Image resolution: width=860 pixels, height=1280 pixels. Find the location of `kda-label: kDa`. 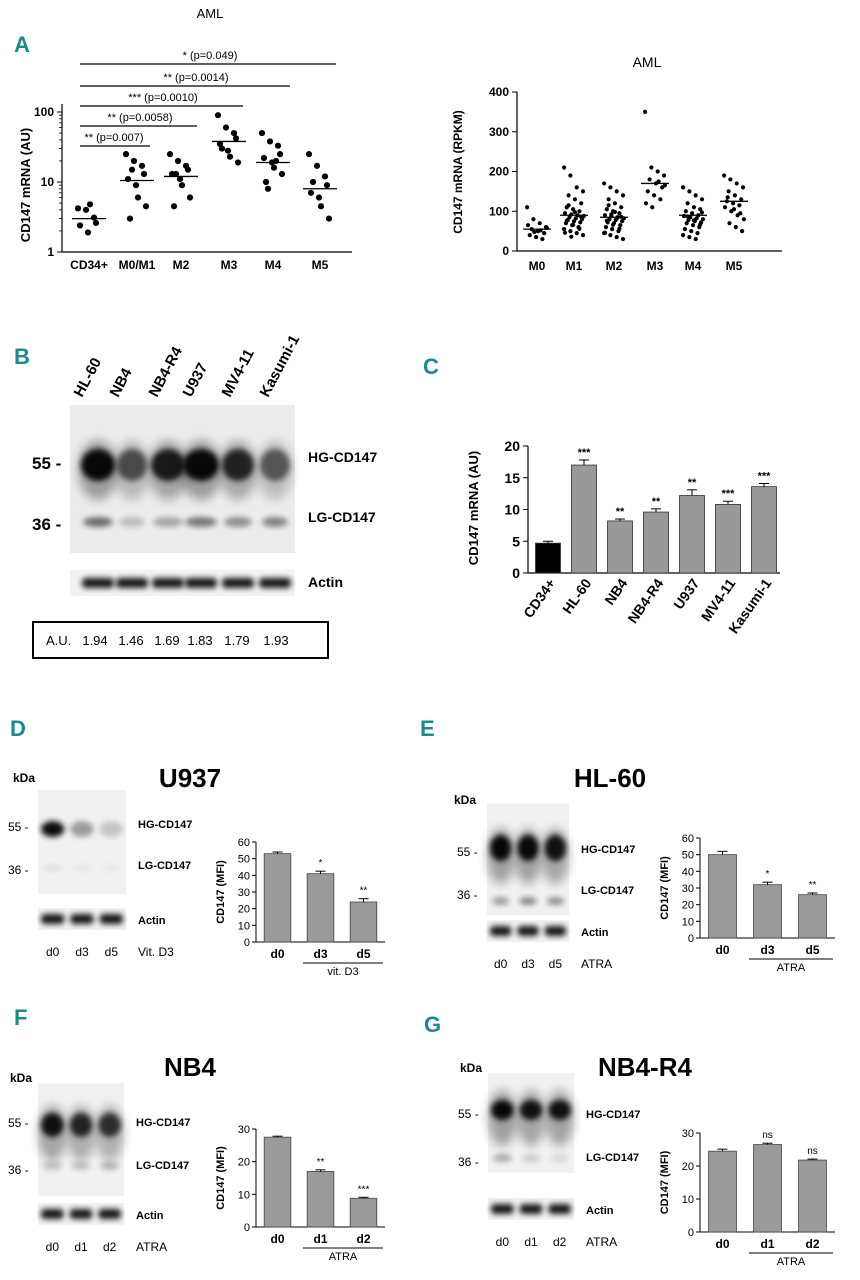

kda-label: kDa is located at coordinates (471, 1068).